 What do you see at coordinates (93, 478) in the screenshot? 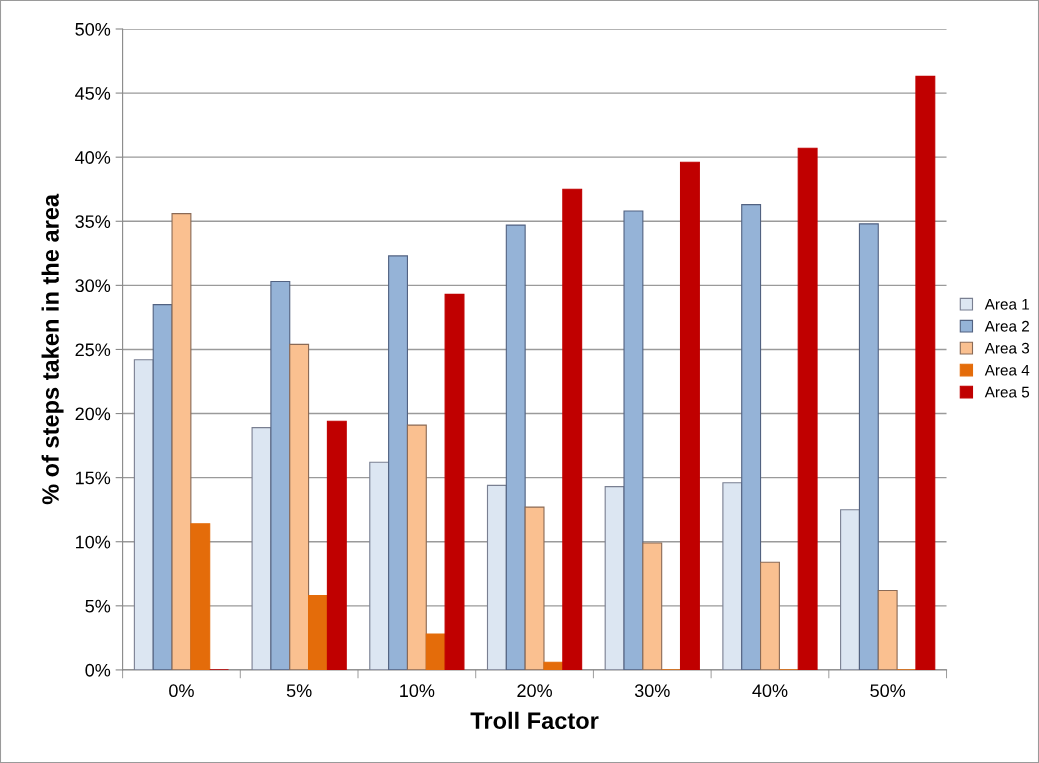
I see `y-tick-label: 15%` at bounding box center [93, 478].